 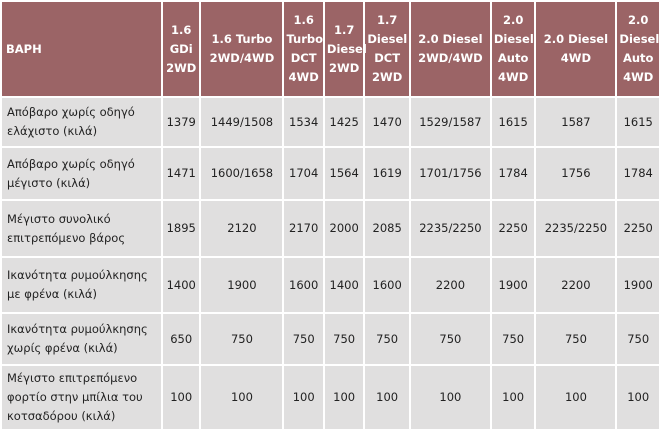 What do you see at coordinates (513, 49) in the screenshot?
I see `header-2-0-diesel-auto-4wd: 2.0 Diesel Auto 4WD` at bounding box center [513, 49].